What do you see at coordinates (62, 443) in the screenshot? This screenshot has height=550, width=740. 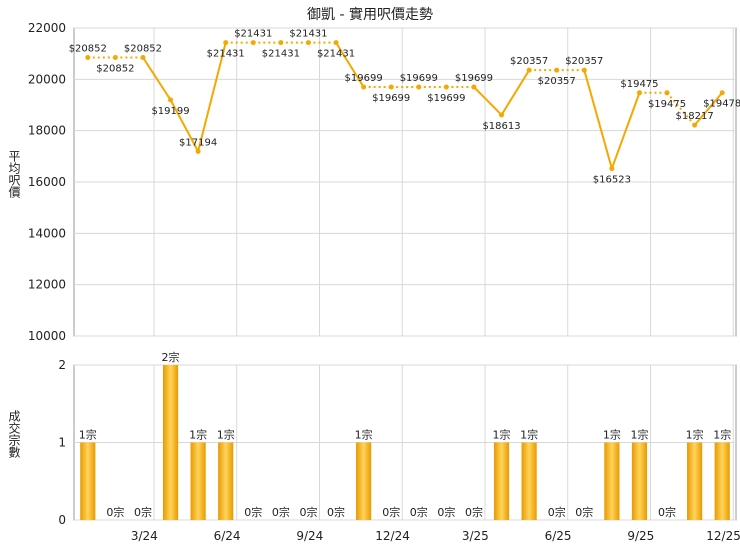 I see `volume-y-tick-label: 1` at bounding box center [62, 443].